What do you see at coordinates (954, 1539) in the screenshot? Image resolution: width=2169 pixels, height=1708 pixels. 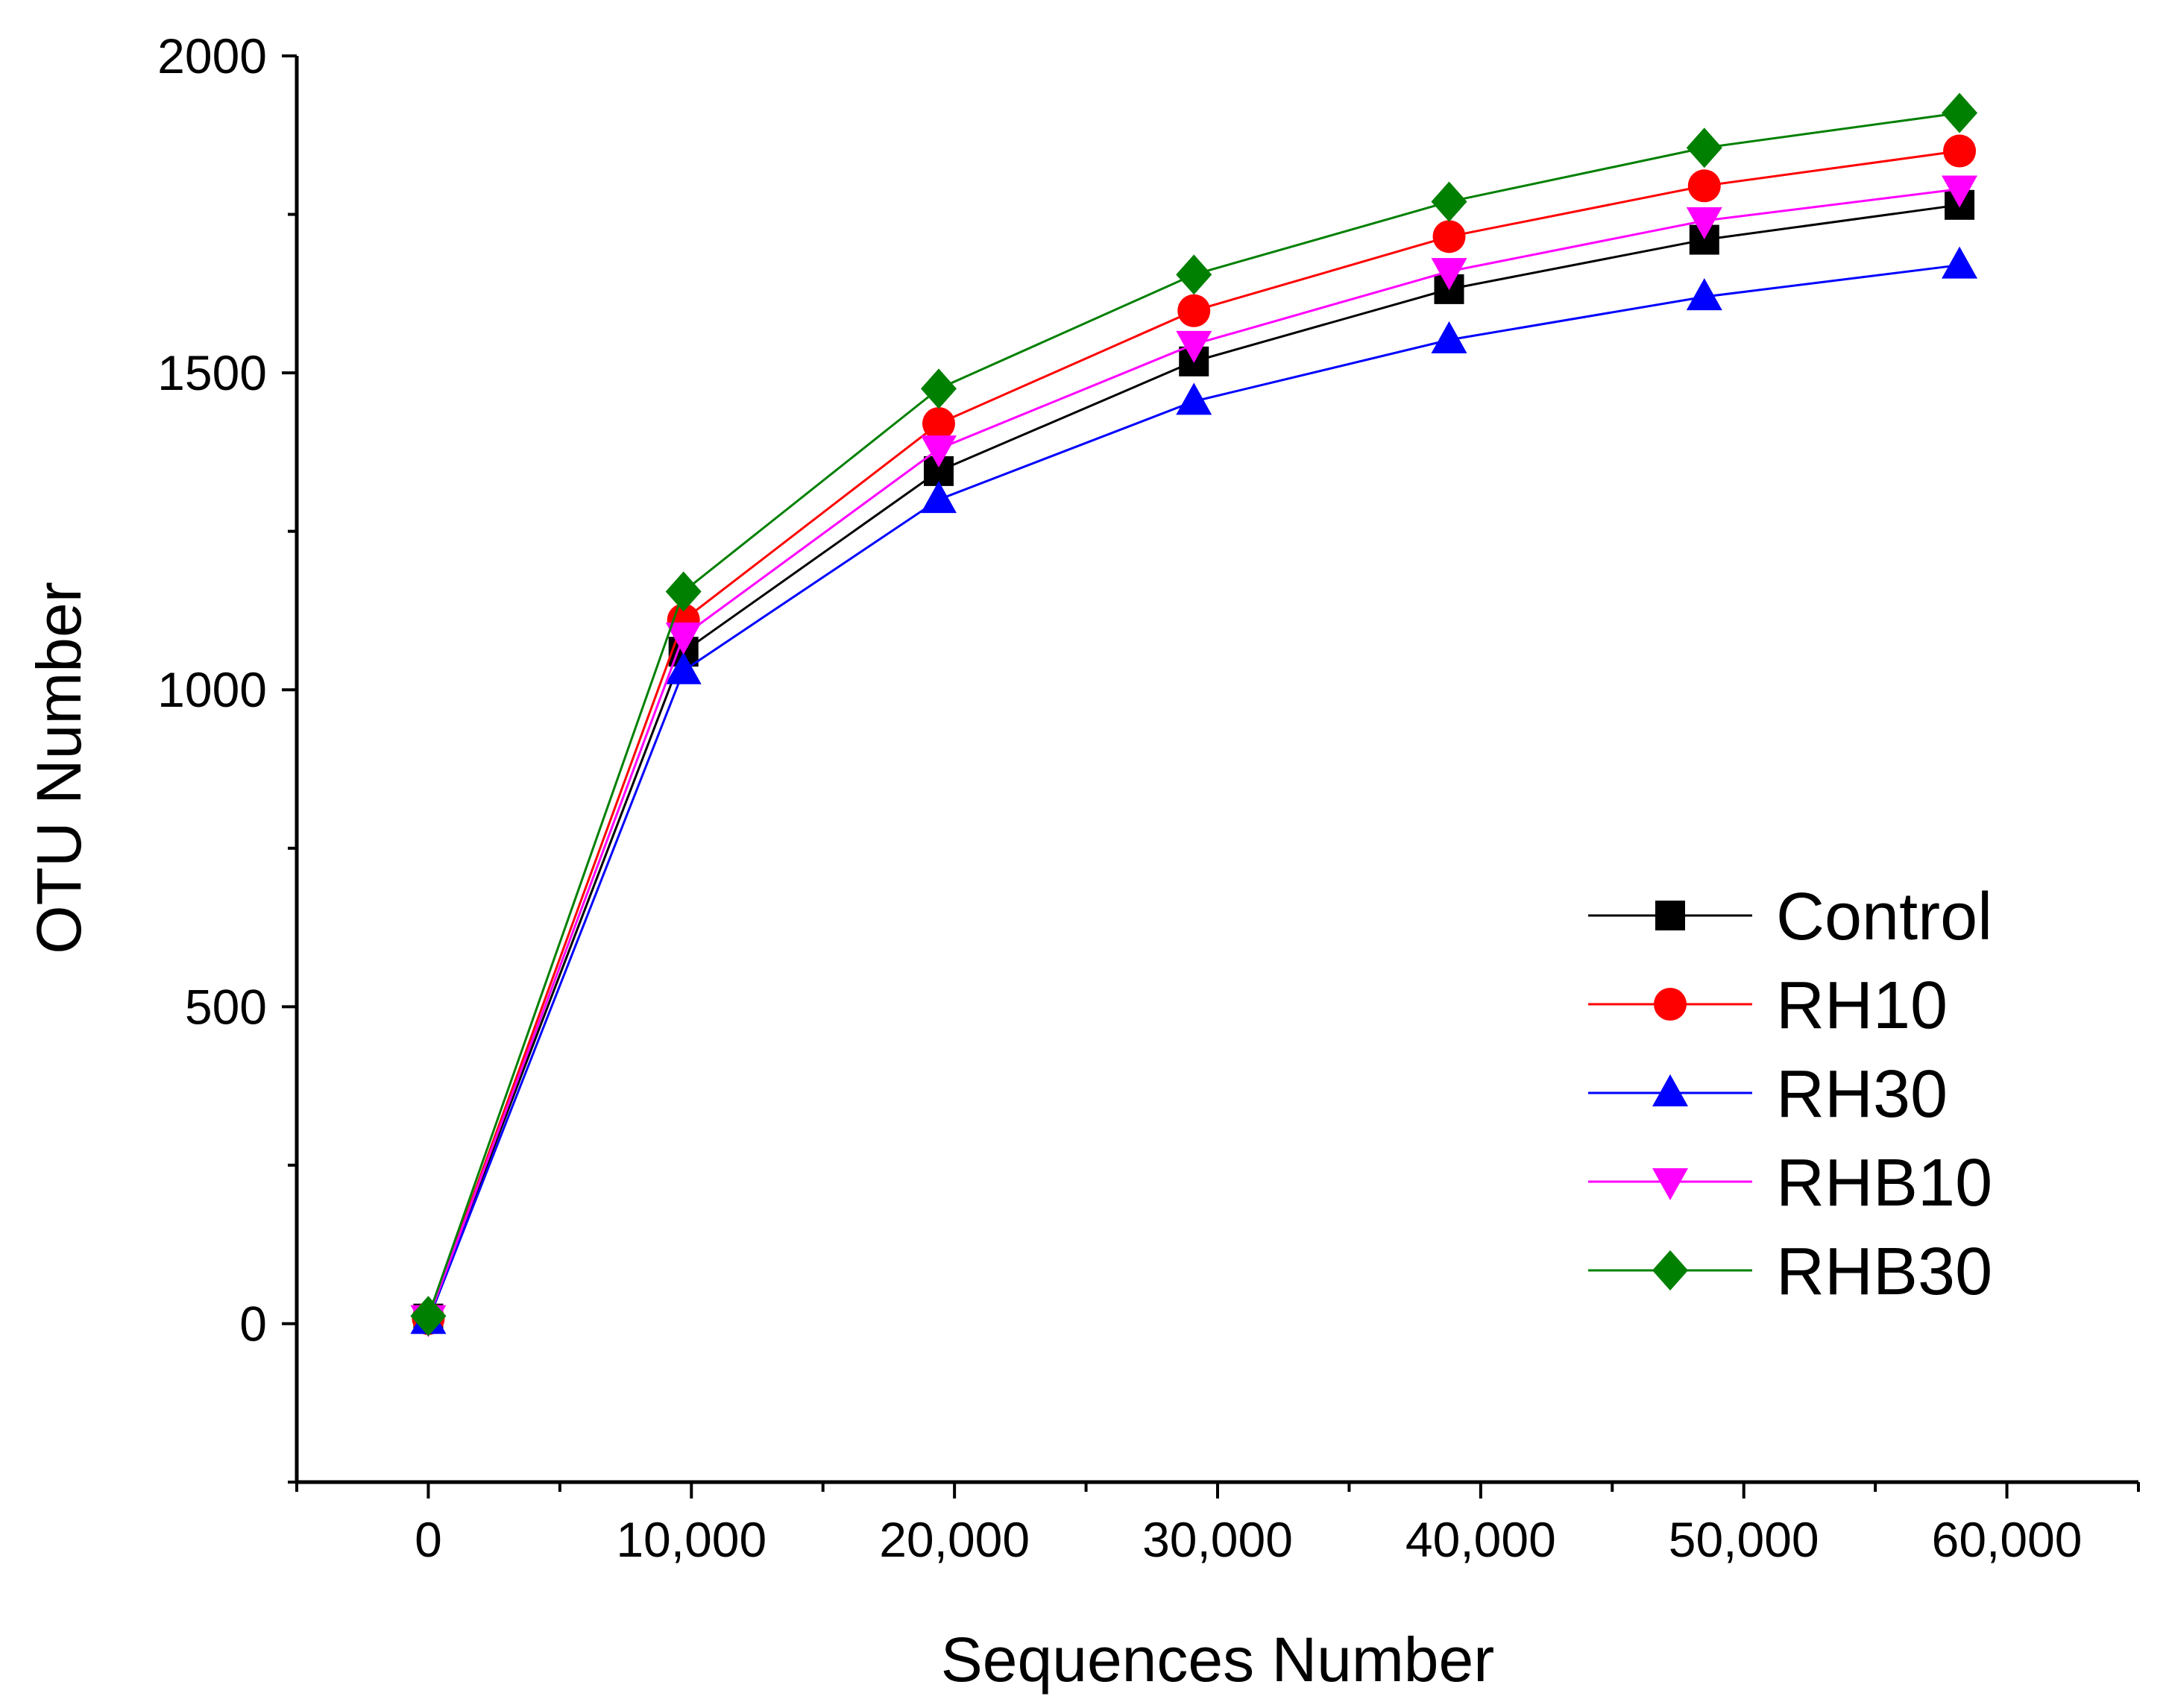 I see `x-tick-label: 20,000` at bounding box center [954, 1539].